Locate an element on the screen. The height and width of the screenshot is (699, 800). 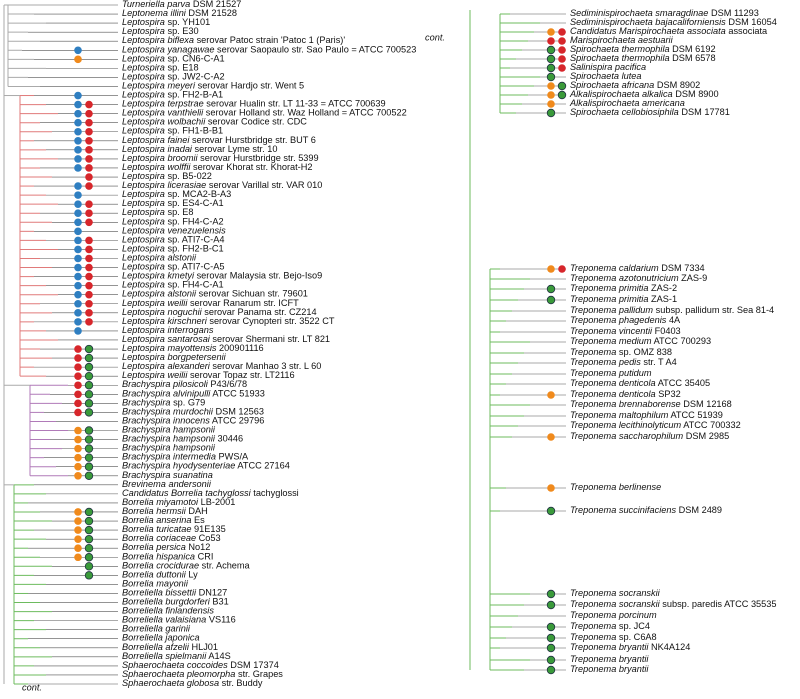
species-name: Treponema is located at coordinates (593, 626).